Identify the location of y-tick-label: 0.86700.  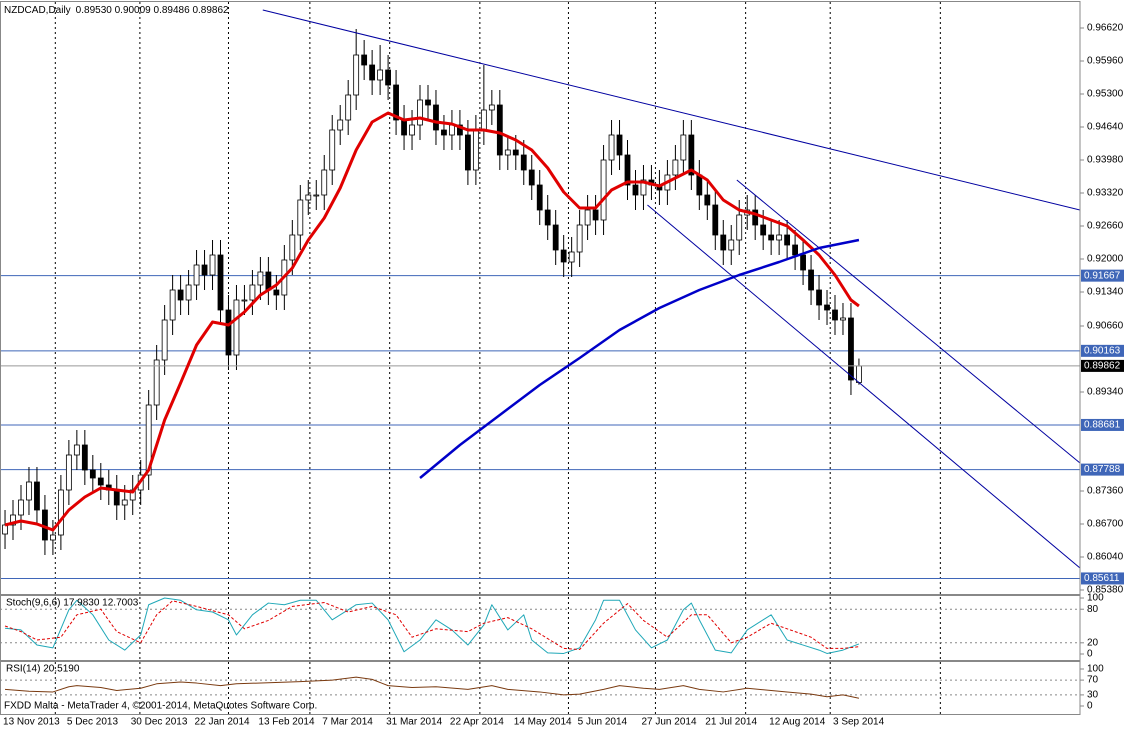
(1105, 524).